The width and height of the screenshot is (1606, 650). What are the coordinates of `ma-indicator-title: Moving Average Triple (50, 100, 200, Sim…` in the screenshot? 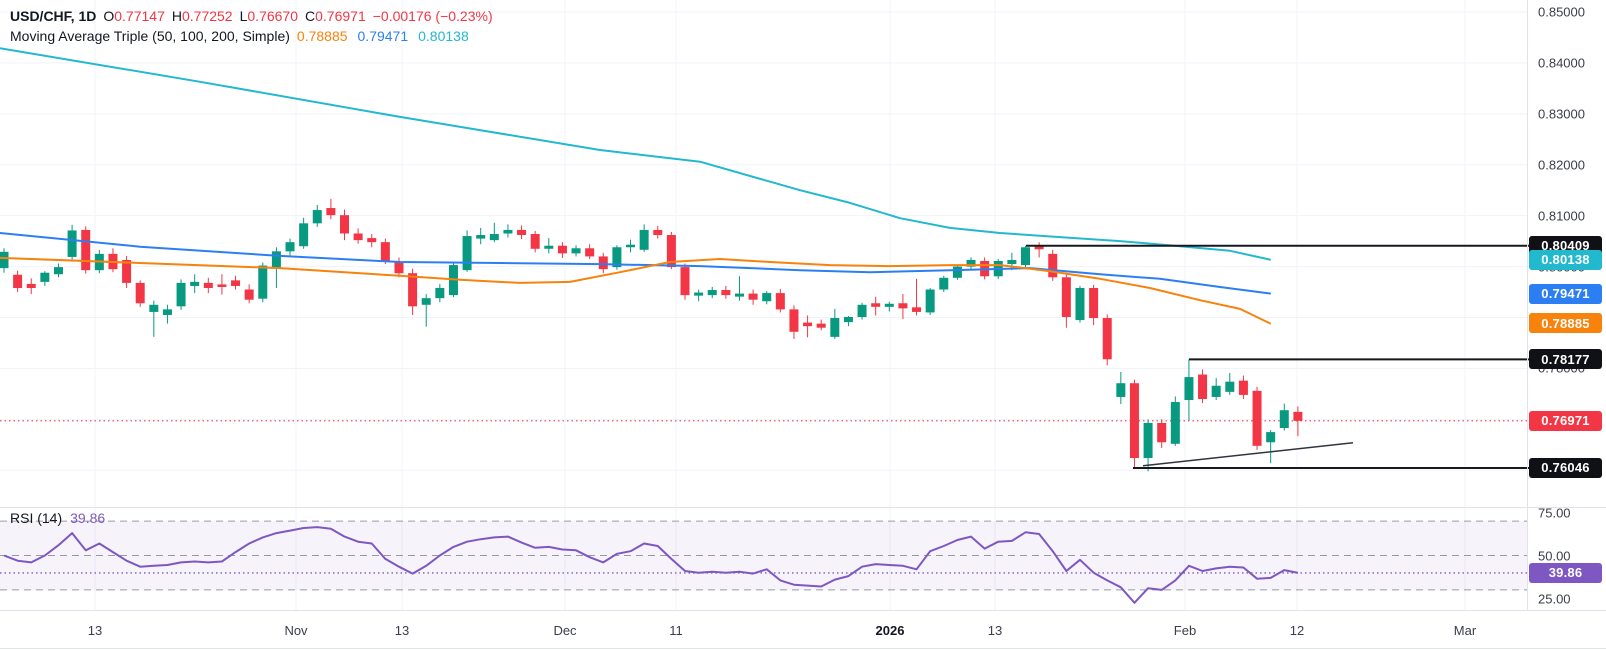 It's located at (150, 36).